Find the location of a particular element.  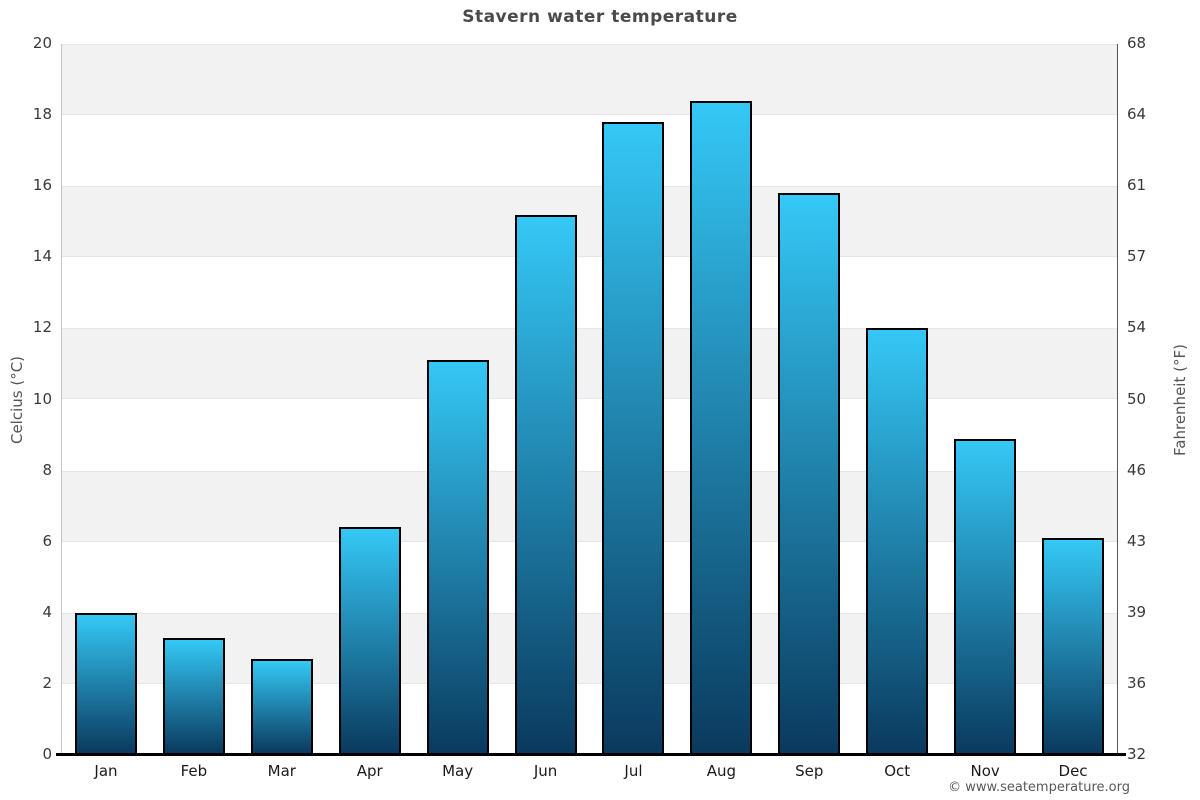

fahrenheit-tick-32: 32 is located at coordinates (1137, 754).